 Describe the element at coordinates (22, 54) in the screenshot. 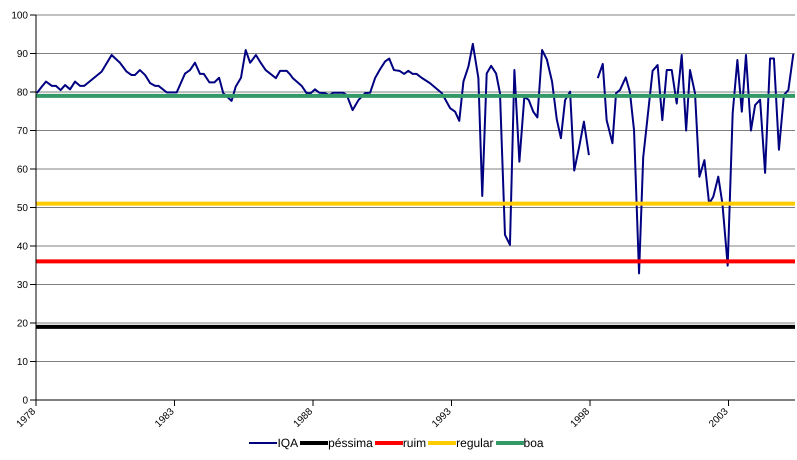

I see `y-tick-label: 90` at that location.